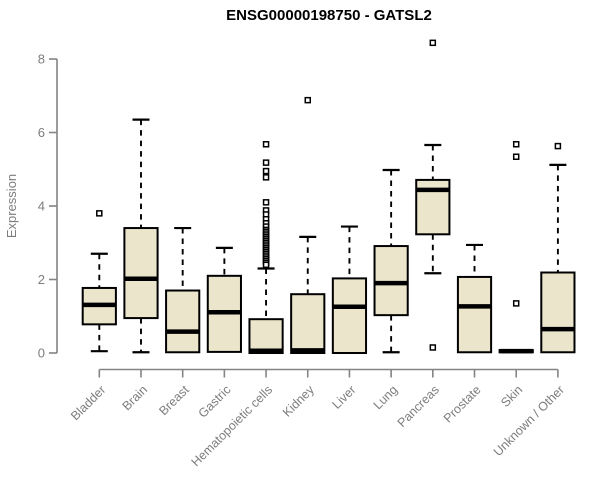  I want to click on y-tick-label: 8, so click(41, 59).